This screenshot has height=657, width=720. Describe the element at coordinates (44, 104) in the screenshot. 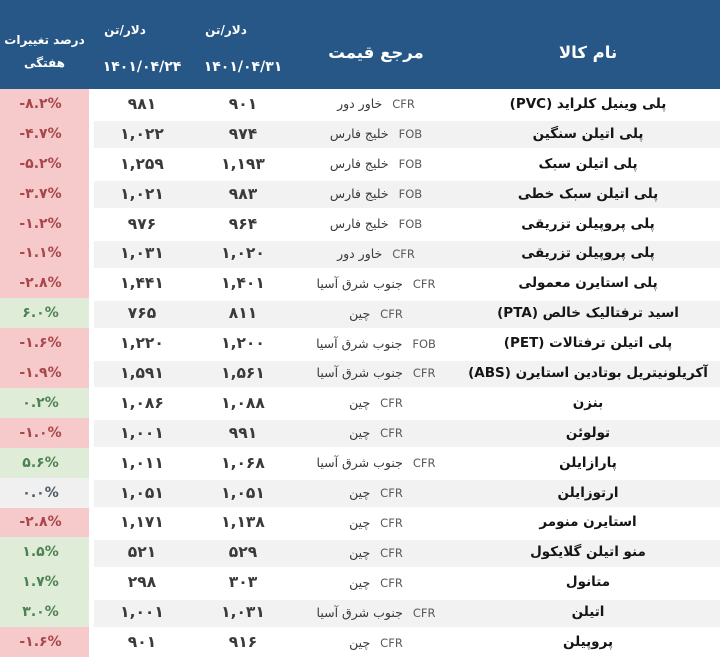

I see `weekly-change-badge: -۸.۲%` at that location.